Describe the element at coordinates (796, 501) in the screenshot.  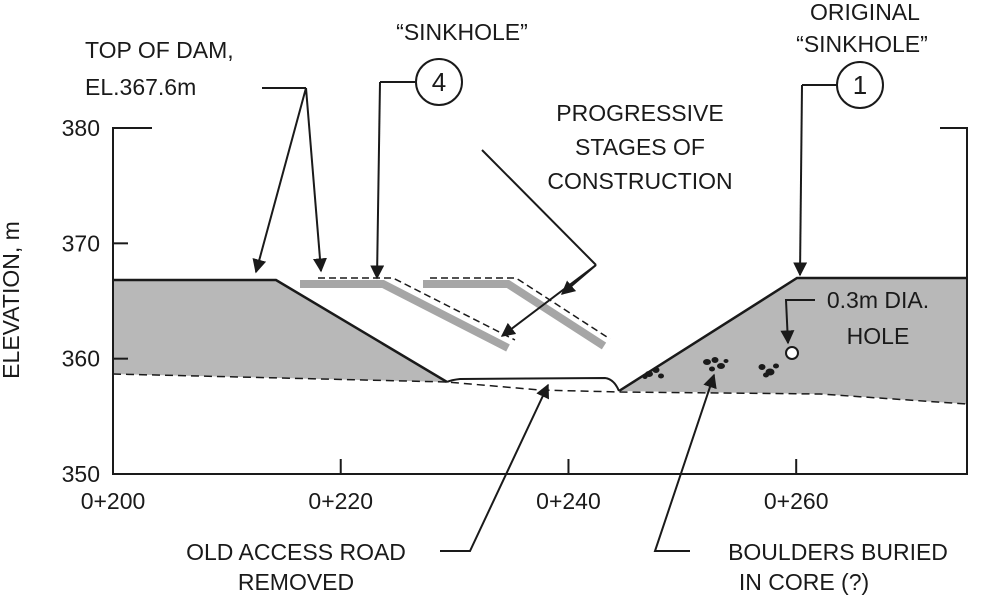
I see `x-tick-label: 0+260` at that location.